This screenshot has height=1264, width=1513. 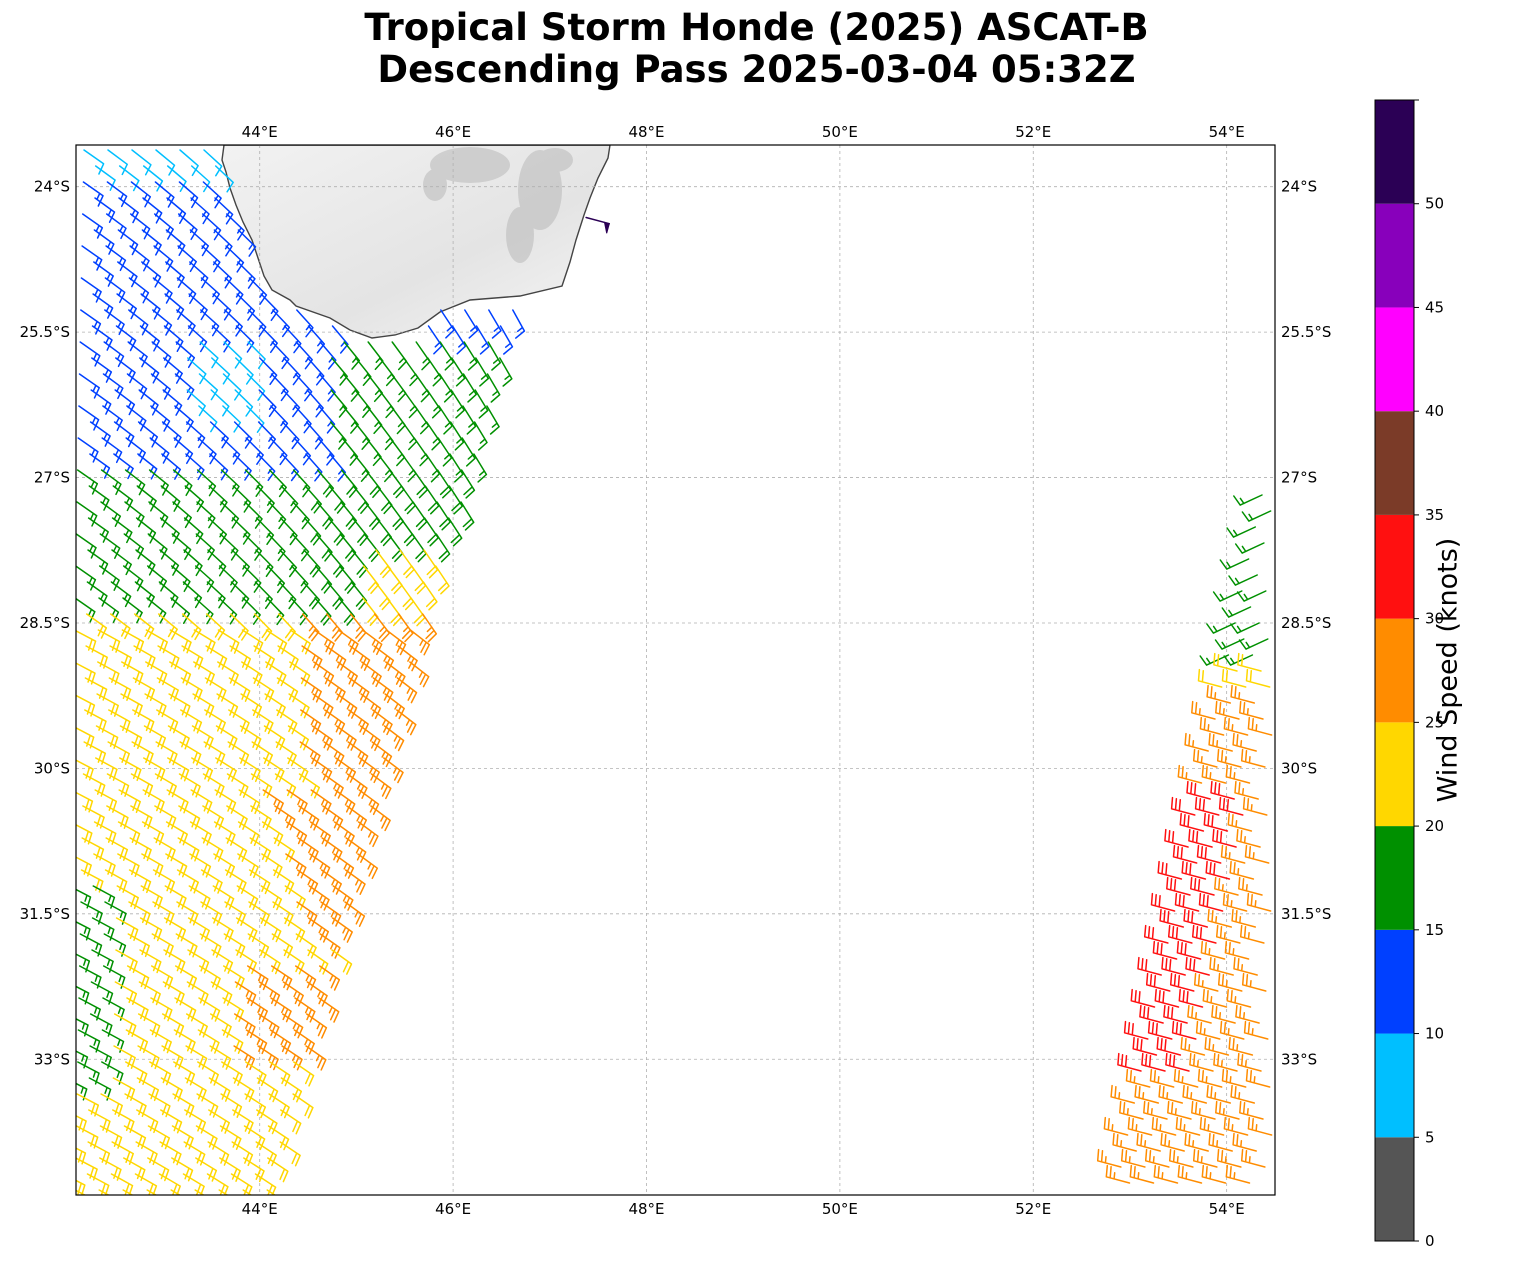 I want to click on lon-tick-label-bottom: 54°E, so click(x=1227, y=1209).